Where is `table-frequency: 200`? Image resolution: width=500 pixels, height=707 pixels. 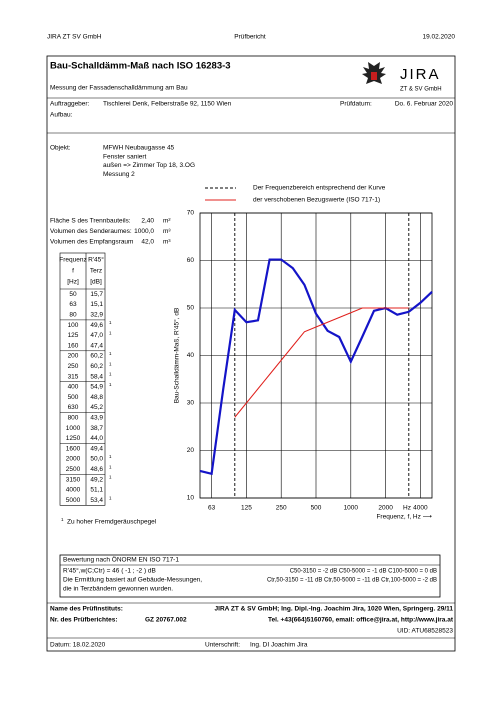 table-frequency: 200 is located at coordinates (73, 356).